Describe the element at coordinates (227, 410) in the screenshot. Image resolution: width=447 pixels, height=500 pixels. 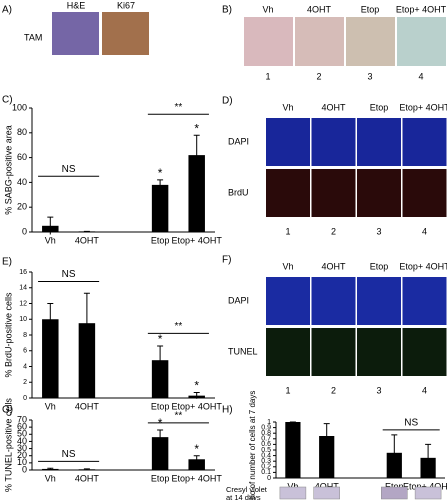
I see `panel-label: H)` at that location.